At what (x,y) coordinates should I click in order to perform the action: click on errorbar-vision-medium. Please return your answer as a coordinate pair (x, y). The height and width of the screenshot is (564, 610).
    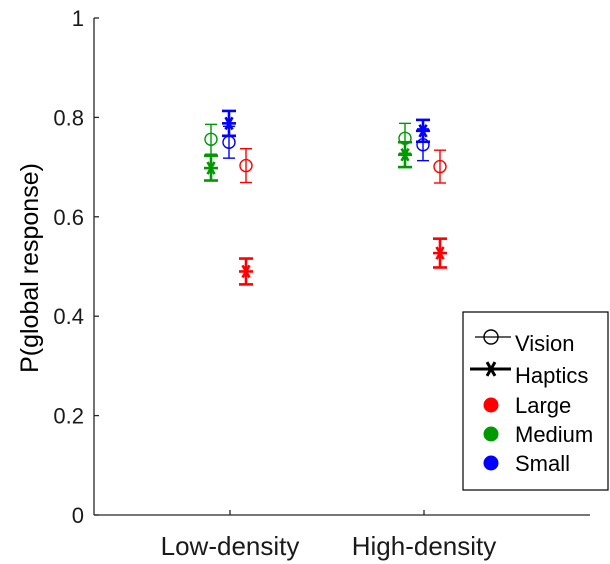
    Looking at the image, I should click on (211, 139).